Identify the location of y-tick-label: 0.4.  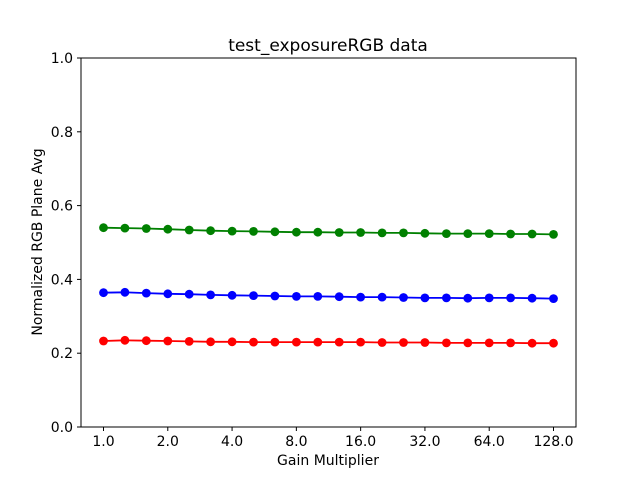
(62, 280).